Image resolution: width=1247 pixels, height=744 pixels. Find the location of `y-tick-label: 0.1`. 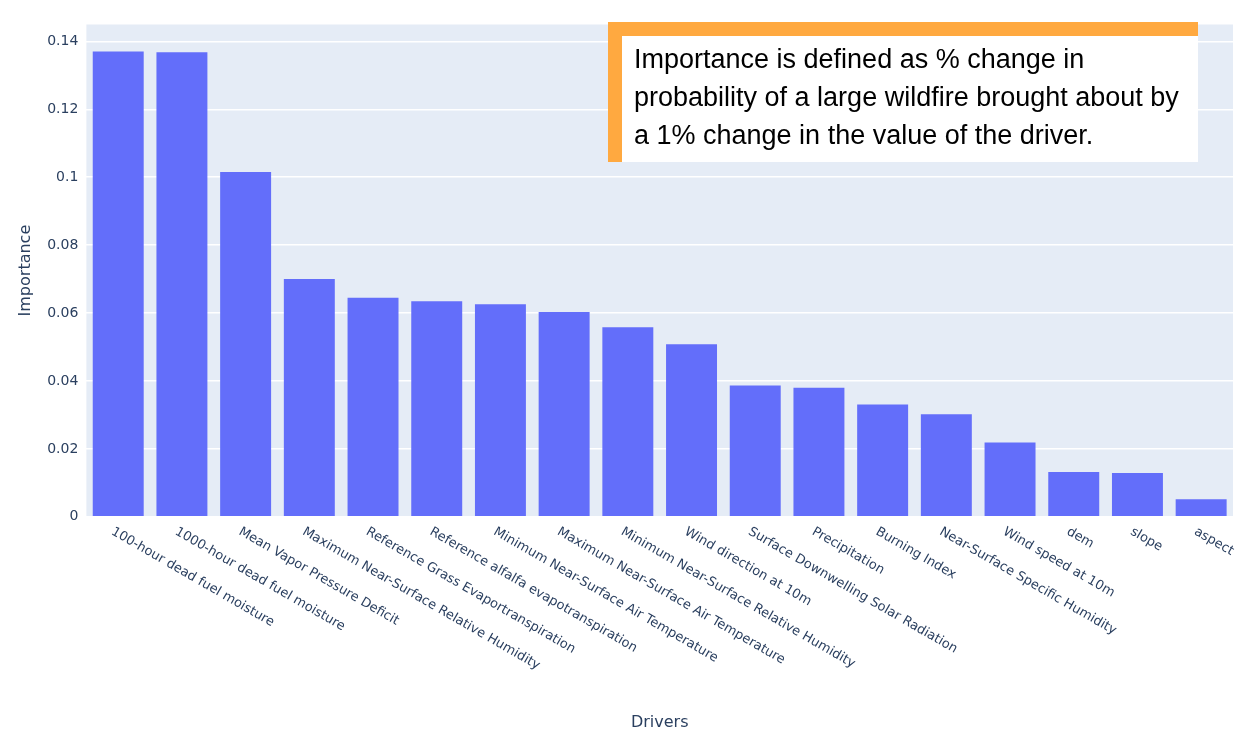

y-tick-label: 0.1 is located at coordinates (67, 175).